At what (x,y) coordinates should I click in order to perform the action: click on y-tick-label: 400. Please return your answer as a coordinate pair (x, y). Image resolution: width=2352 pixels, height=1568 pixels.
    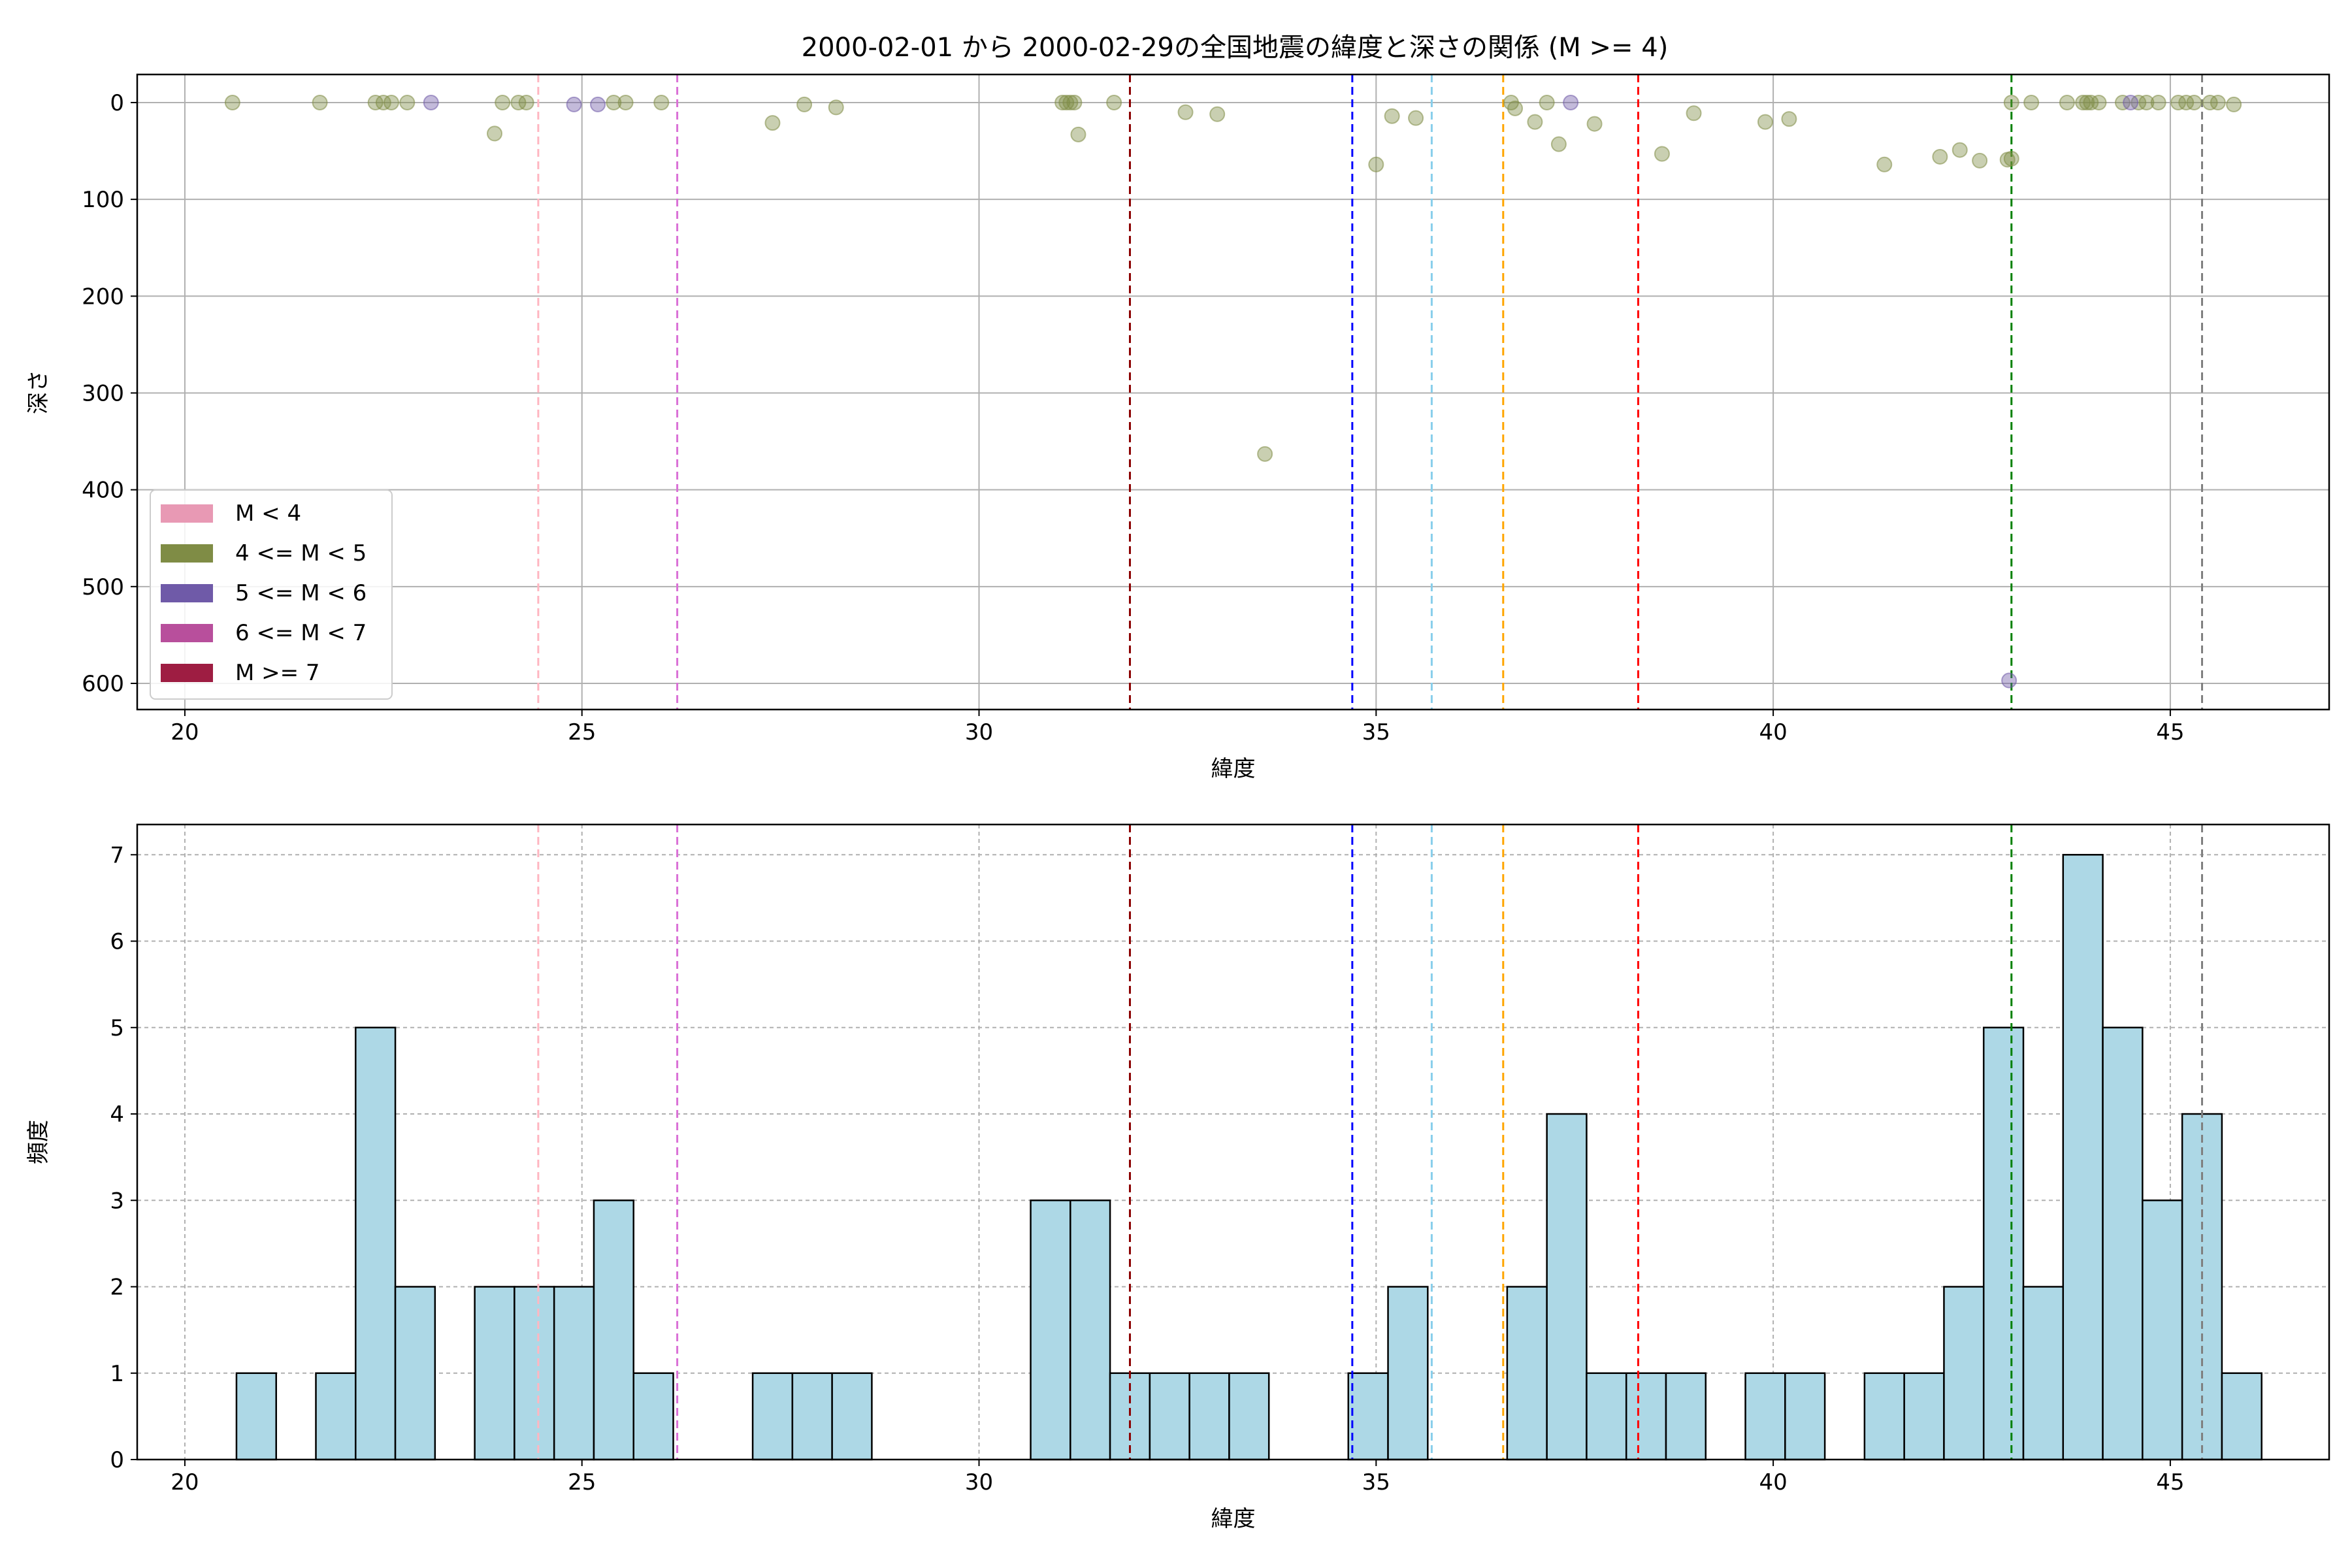
    Looking at the image, I should click on (103, 491).